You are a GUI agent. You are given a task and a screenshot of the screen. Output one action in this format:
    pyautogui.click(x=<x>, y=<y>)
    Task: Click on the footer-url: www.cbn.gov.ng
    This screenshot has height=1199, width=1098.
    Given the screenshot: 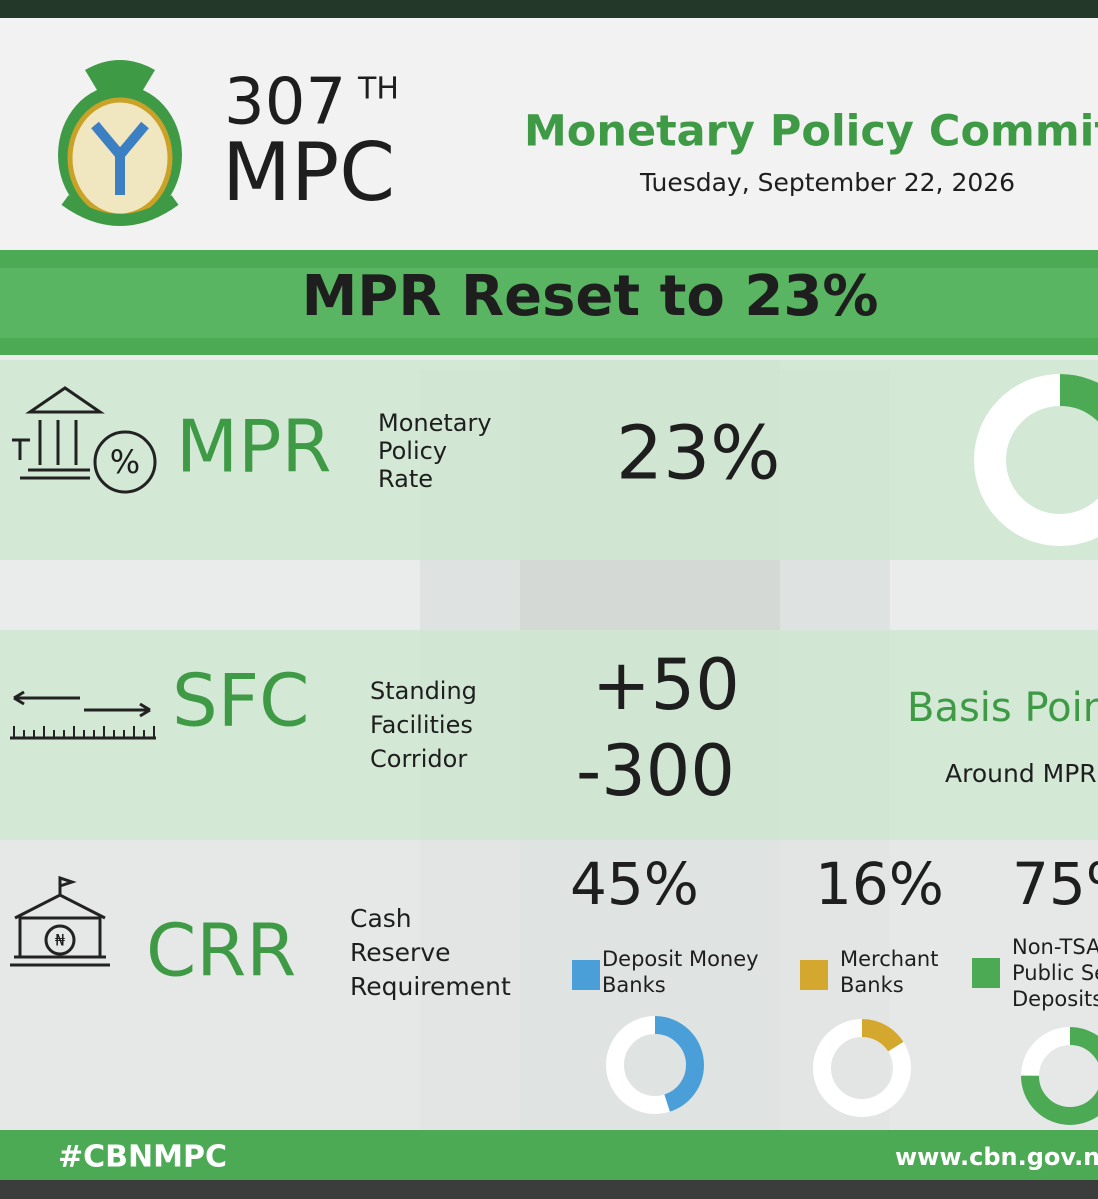 What is the action you would take?
    pyautogui.click(x=996, y=1157)
    